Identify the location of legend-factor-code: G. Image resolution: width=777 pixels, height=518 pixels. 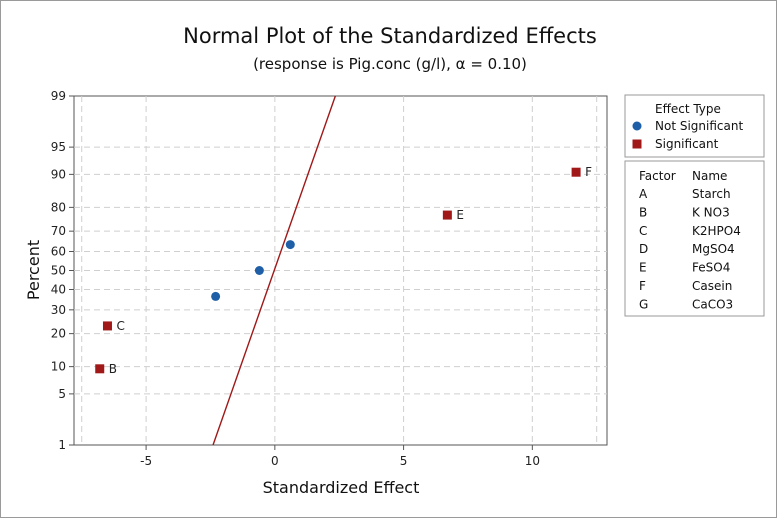
(643, 304).